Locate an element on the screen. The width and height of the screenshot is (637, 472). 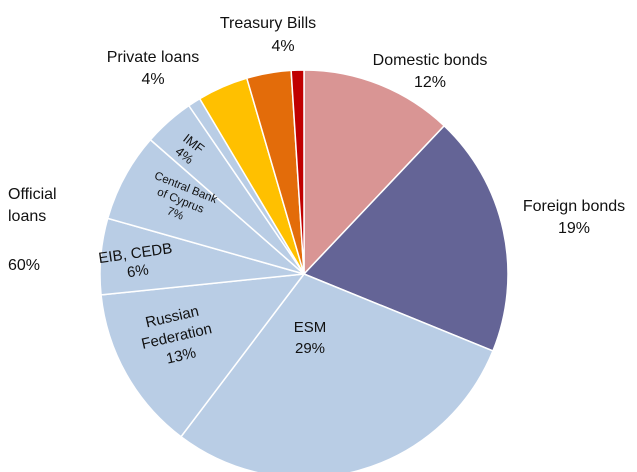
label-foreign-bonds: Foreign bonds is located at coordinates (574, 206).